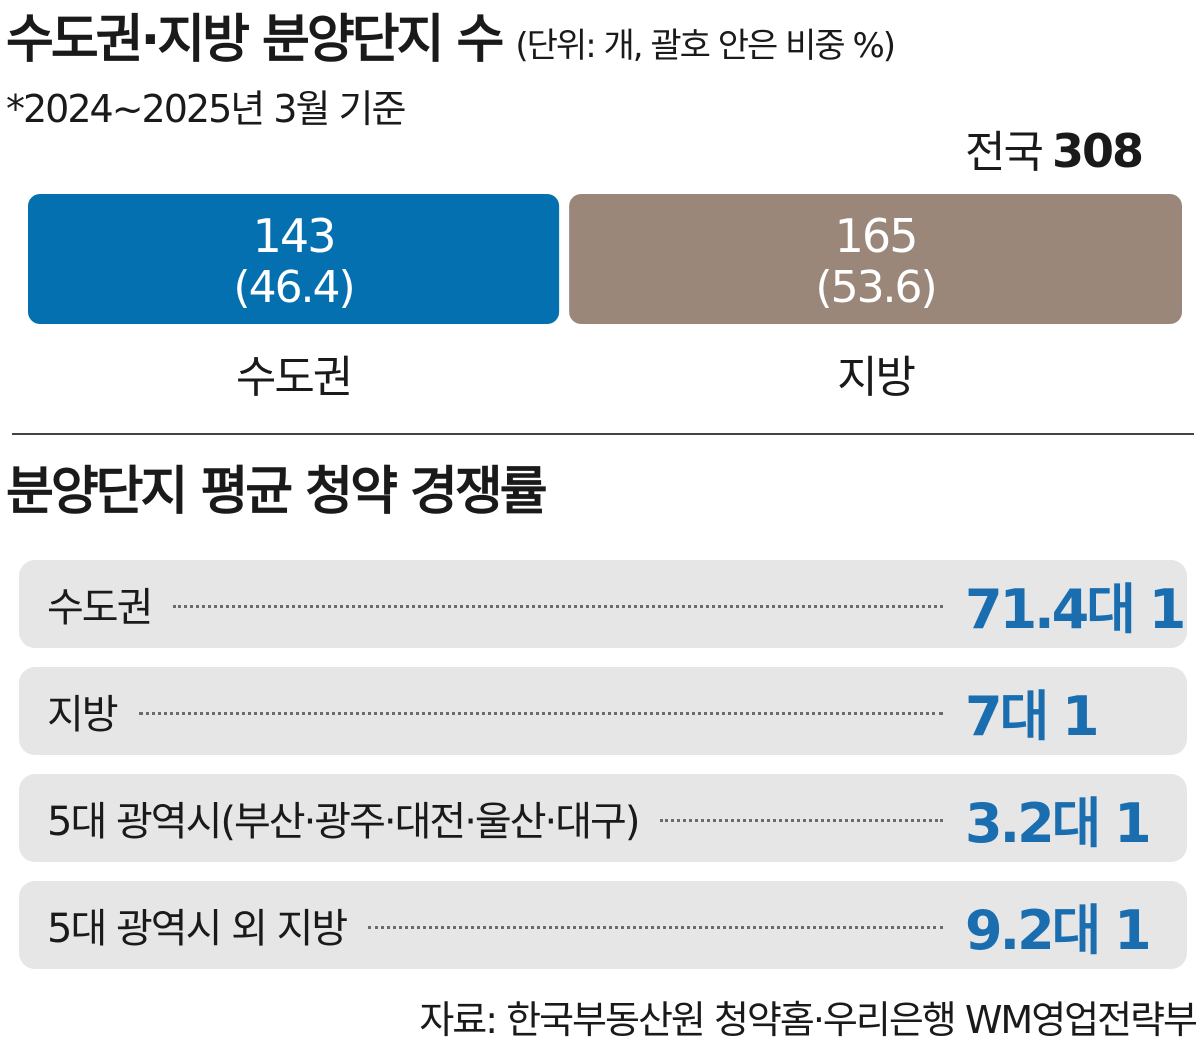  What do you see at coordinates (343, 822) in the screenshot?
I see `rate-name: 5대 광역시(부산·광주·대전·울산·대구)` at bounding box center [343, 822].